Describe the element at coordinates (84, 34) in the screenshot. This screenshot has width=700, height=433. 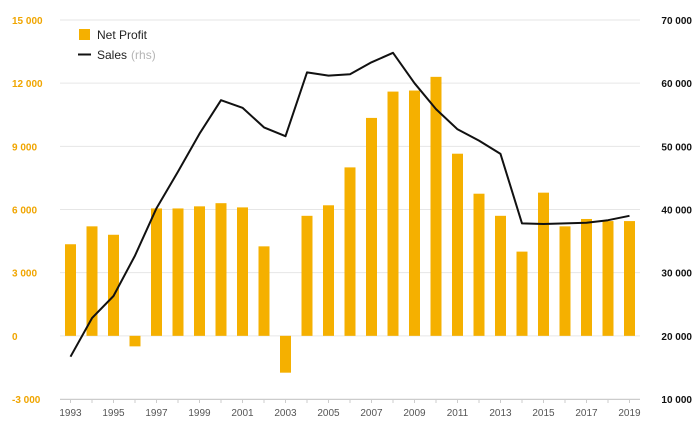
I see `legend-net-profit-swatch` at that location.